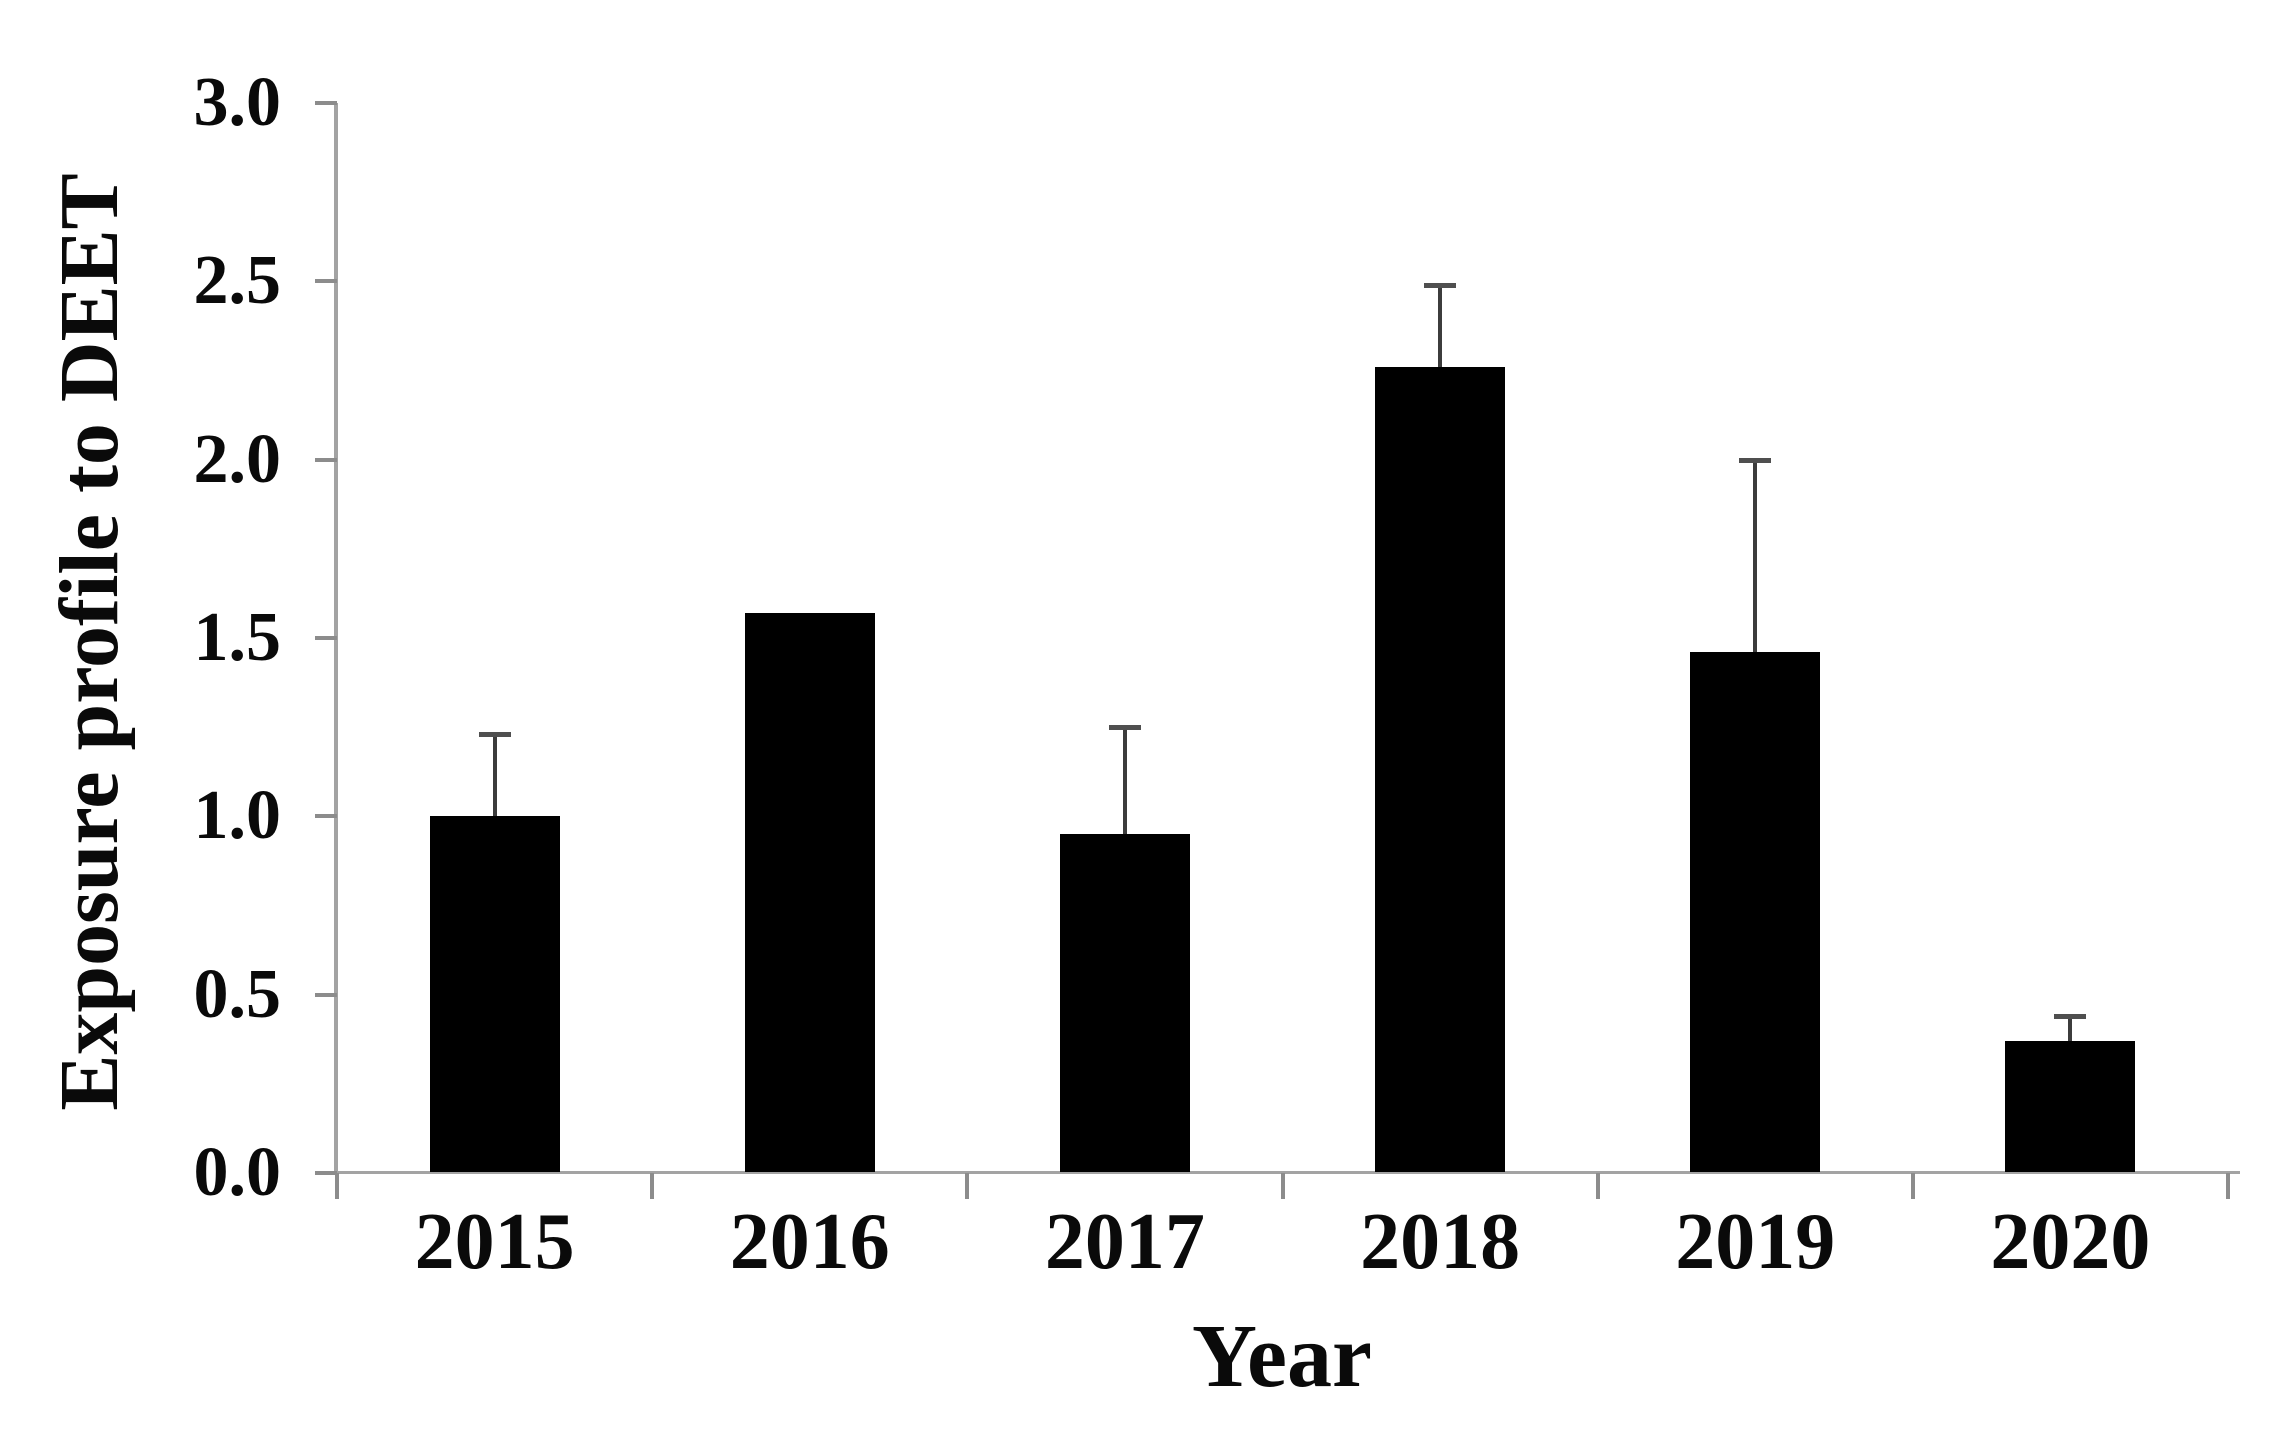 This screenshot has height=1440, width=2291. Describe the element at coordinates (1124, 1003) in the screenshot. I see `bar-2017` at that location.